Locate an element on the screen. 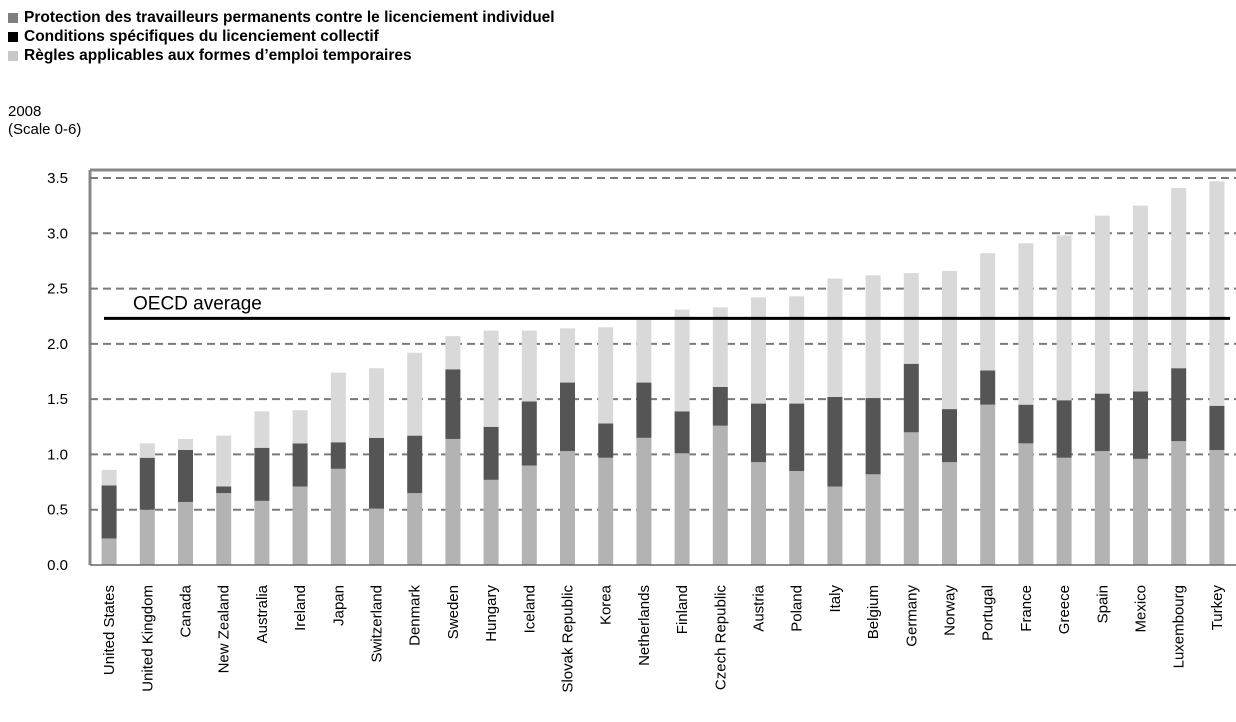 This screenshot has width=1236, height=722. y-tick-label: 0.0 is located at coordinates (57, 565).